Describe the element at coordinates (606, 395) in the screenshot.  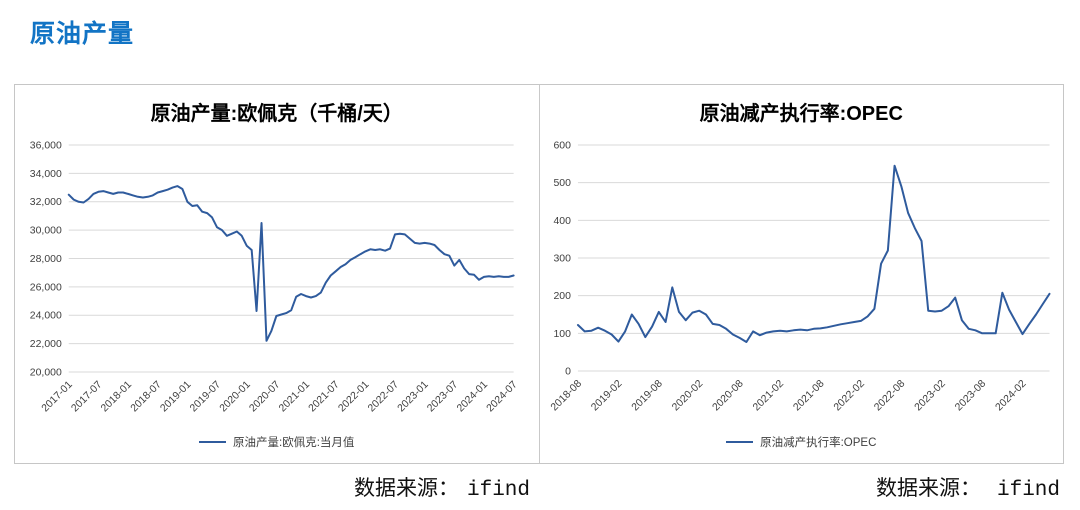
I see `svg-text: 2019-02` at that location.